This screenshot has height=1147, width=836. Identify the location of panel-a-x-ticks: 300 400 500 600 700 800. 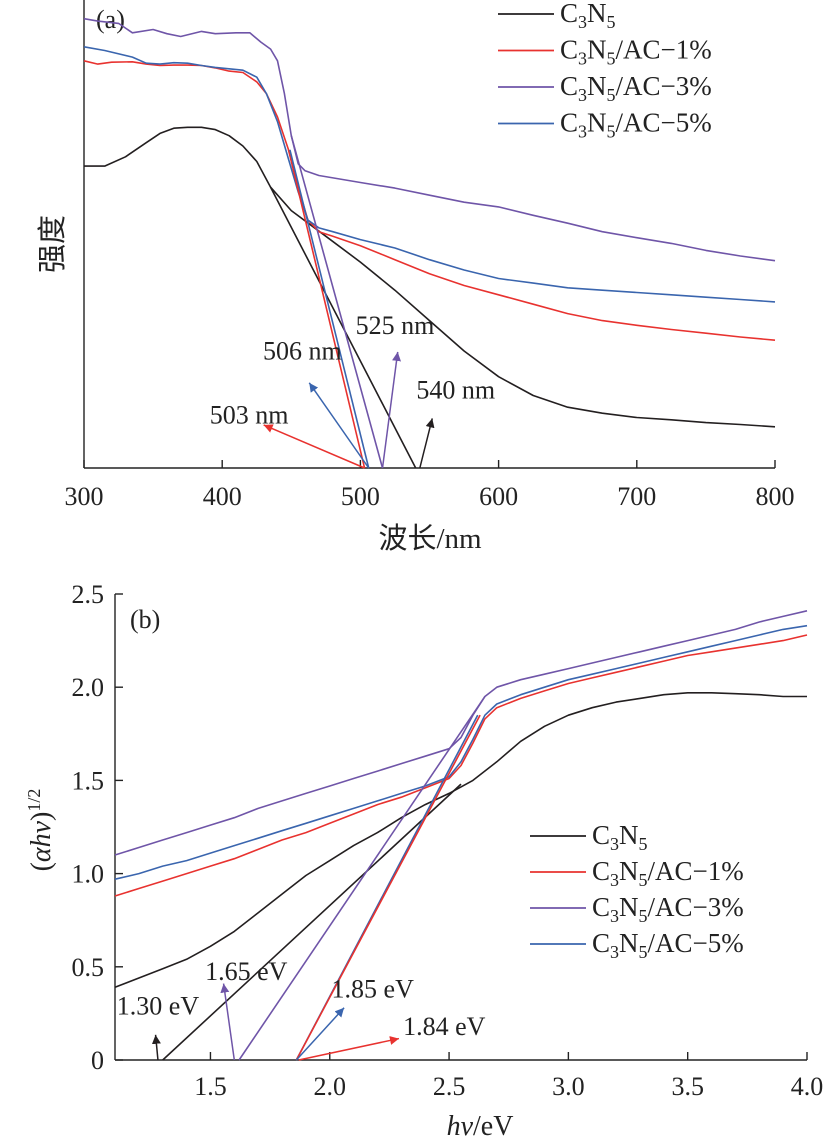
(430, 485).